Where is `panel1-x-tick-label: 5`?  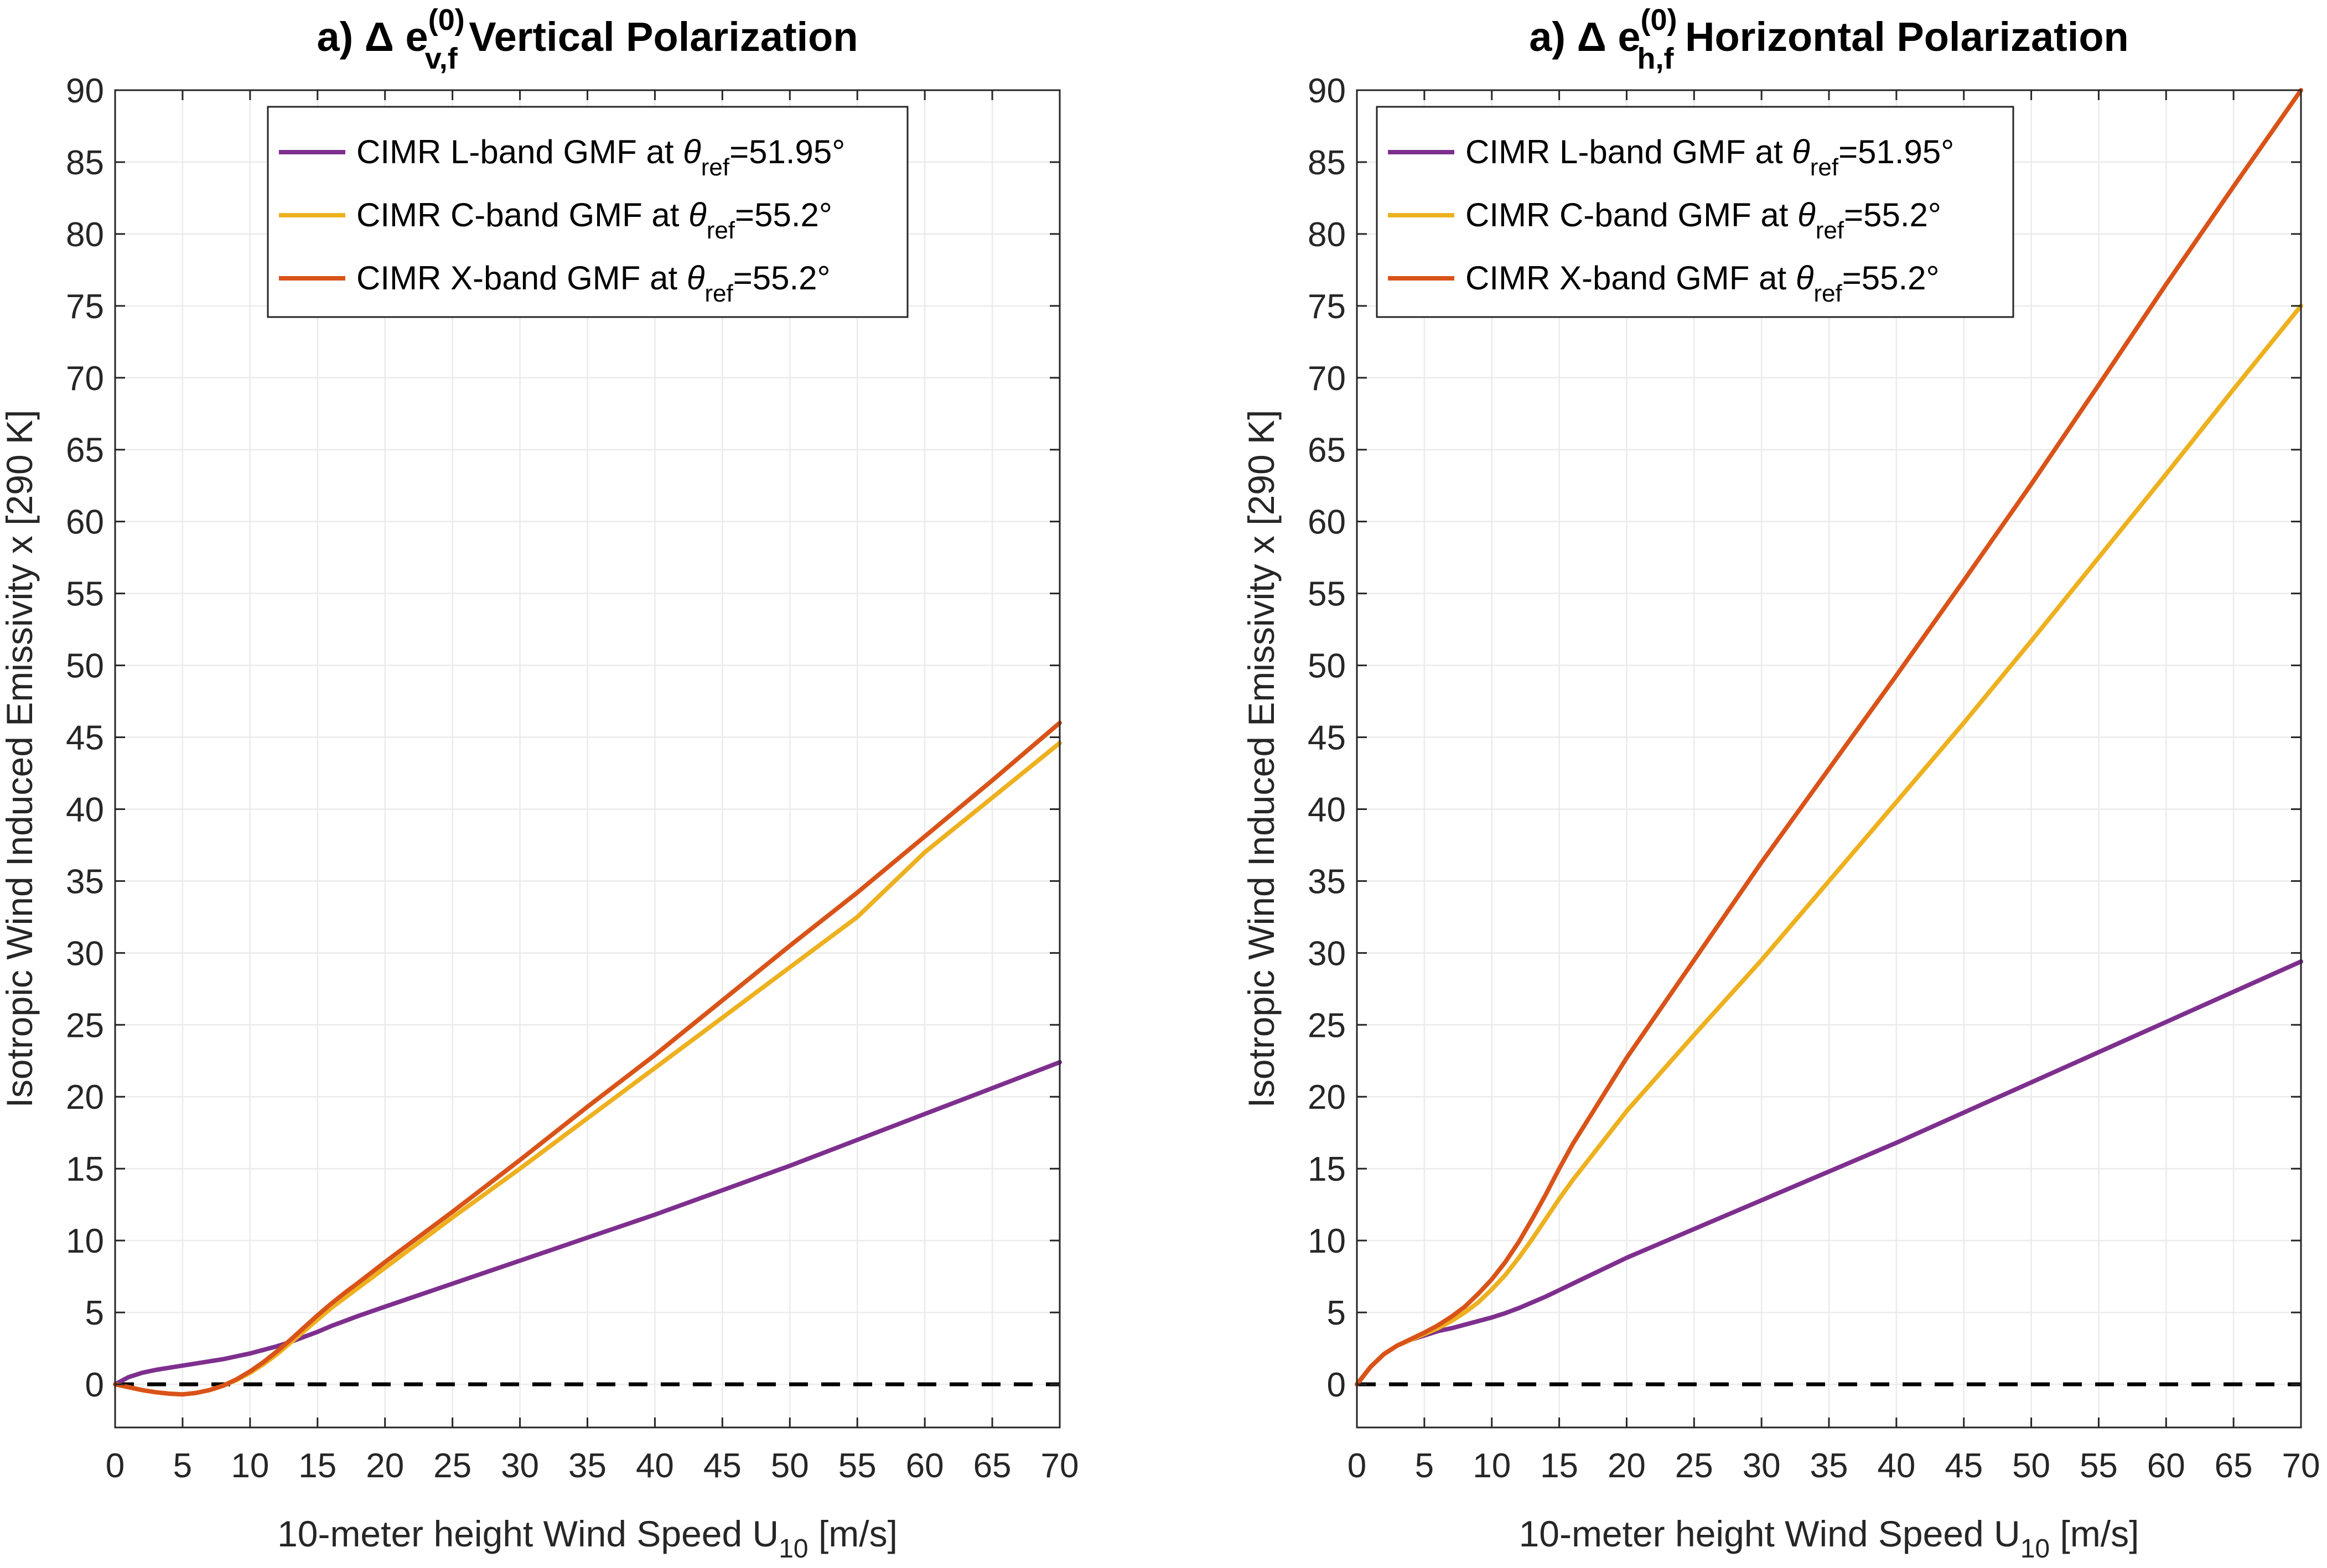
panel1-x-tick-label: 5 is located at coordinates (1424, 1466).